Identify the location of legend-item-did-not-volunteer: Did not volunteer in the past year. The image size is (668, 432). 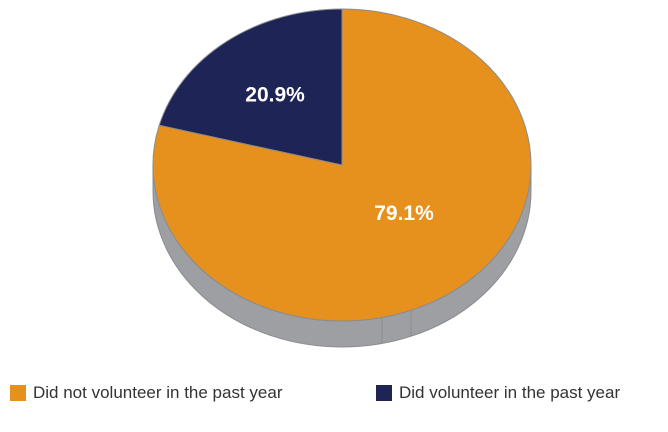
(146, 393).